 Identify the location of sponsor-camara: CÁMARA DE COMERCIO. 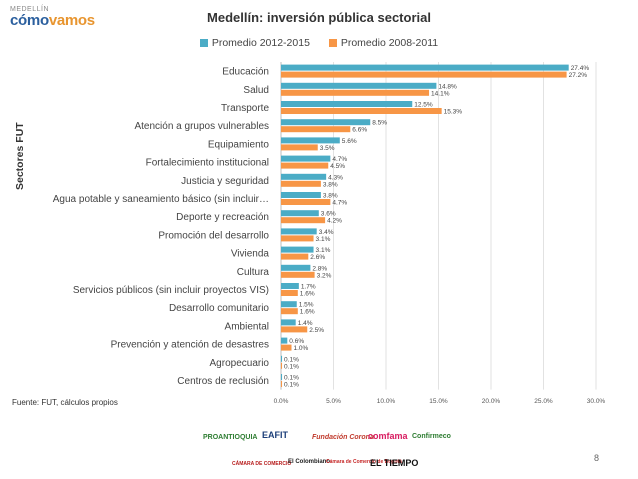
(262, 464).